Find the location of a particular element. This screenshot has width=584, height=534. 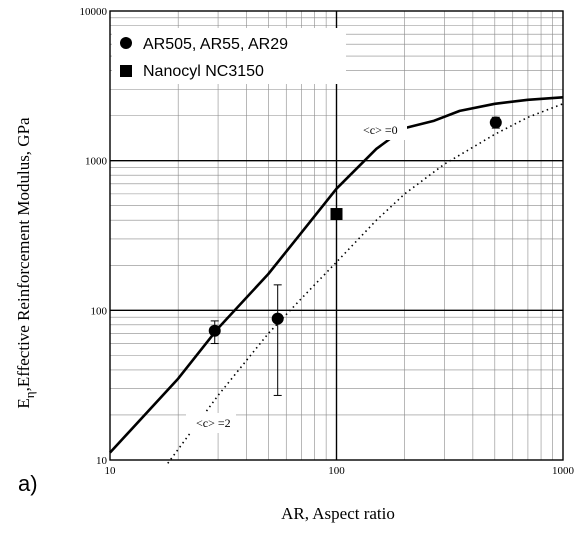

legend: AR505, AR55, AR29 Nanocyl NC3150 is located at coordinates (229, 56).